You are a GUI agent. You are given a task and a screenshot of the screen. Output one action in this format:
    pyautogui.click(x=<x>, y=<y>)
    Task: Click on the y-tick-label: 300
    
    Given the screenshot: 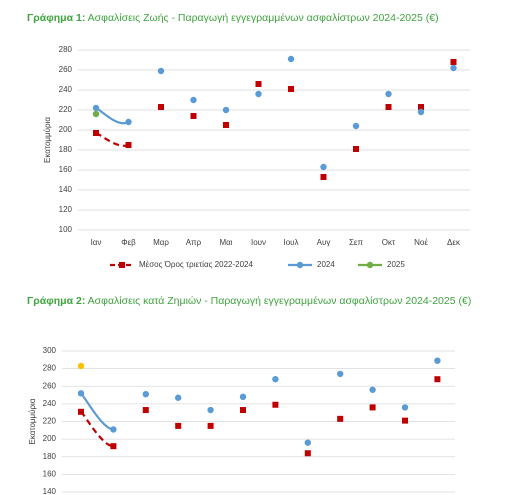 What is the action you would take?
    pyautogui.click(x=50, y=350)
    